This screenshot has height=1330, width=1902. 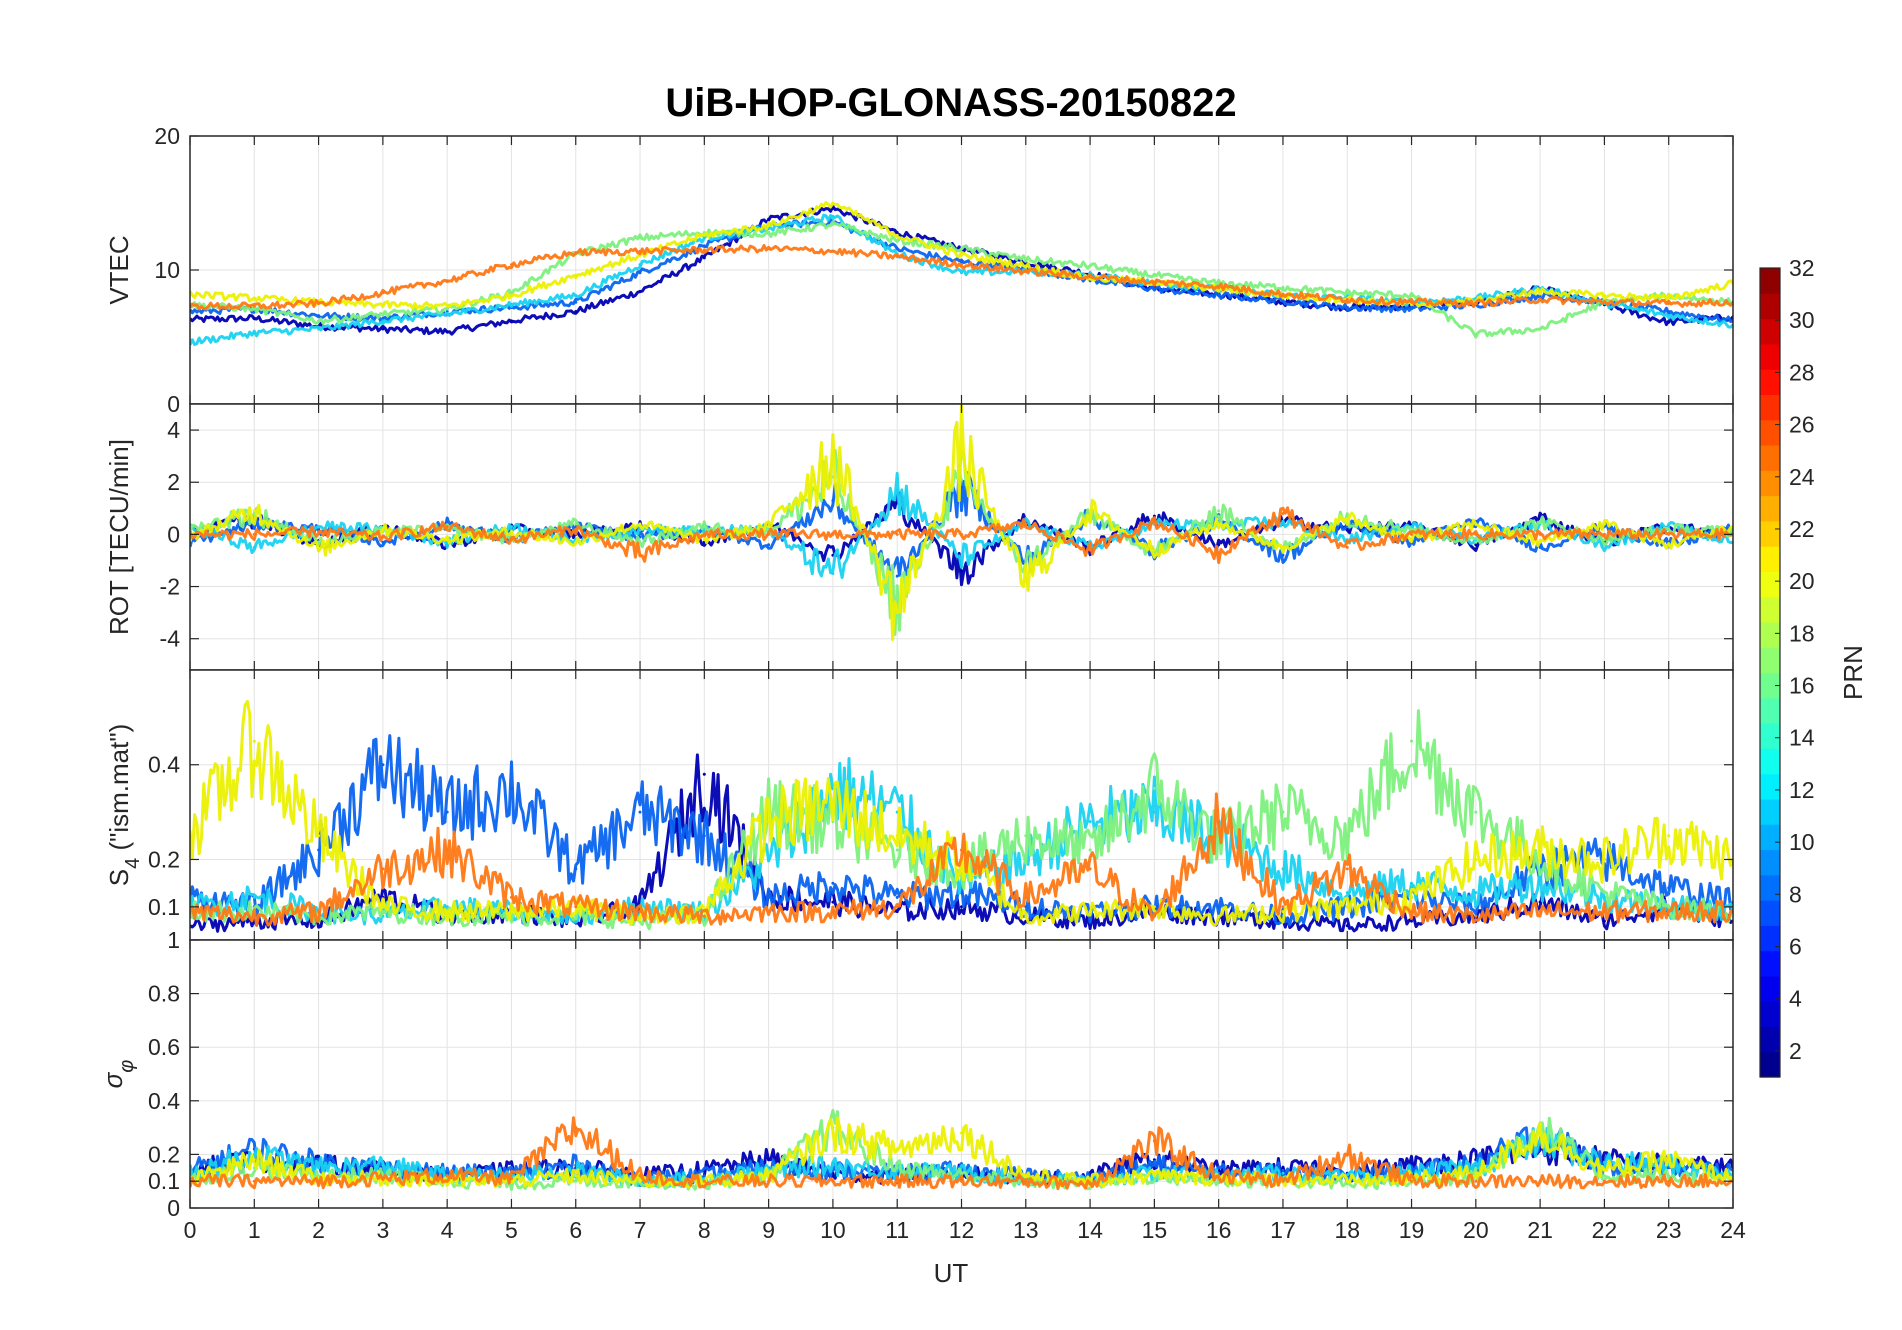 I want to click on y-tick-label: 0, so click(x=173, y=534).